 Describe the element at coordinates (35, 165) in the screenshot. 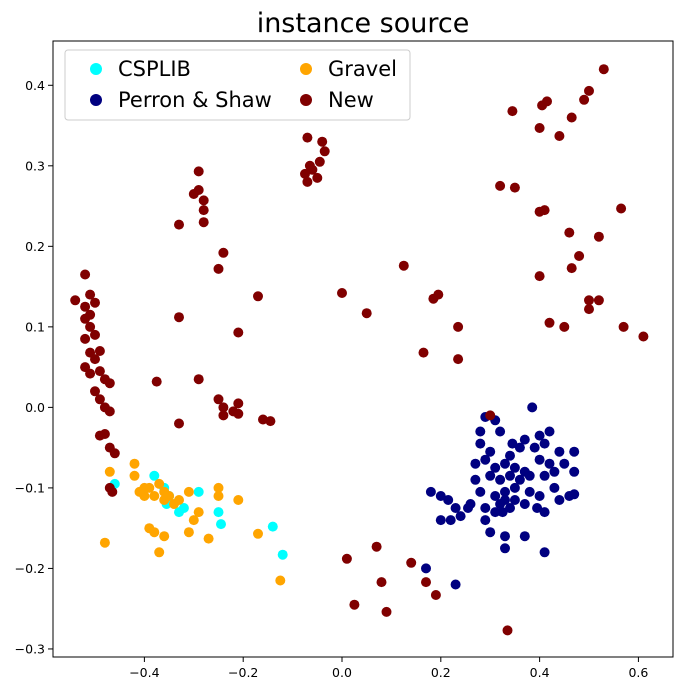

I see `y-tick-label: 0.3` at that location.